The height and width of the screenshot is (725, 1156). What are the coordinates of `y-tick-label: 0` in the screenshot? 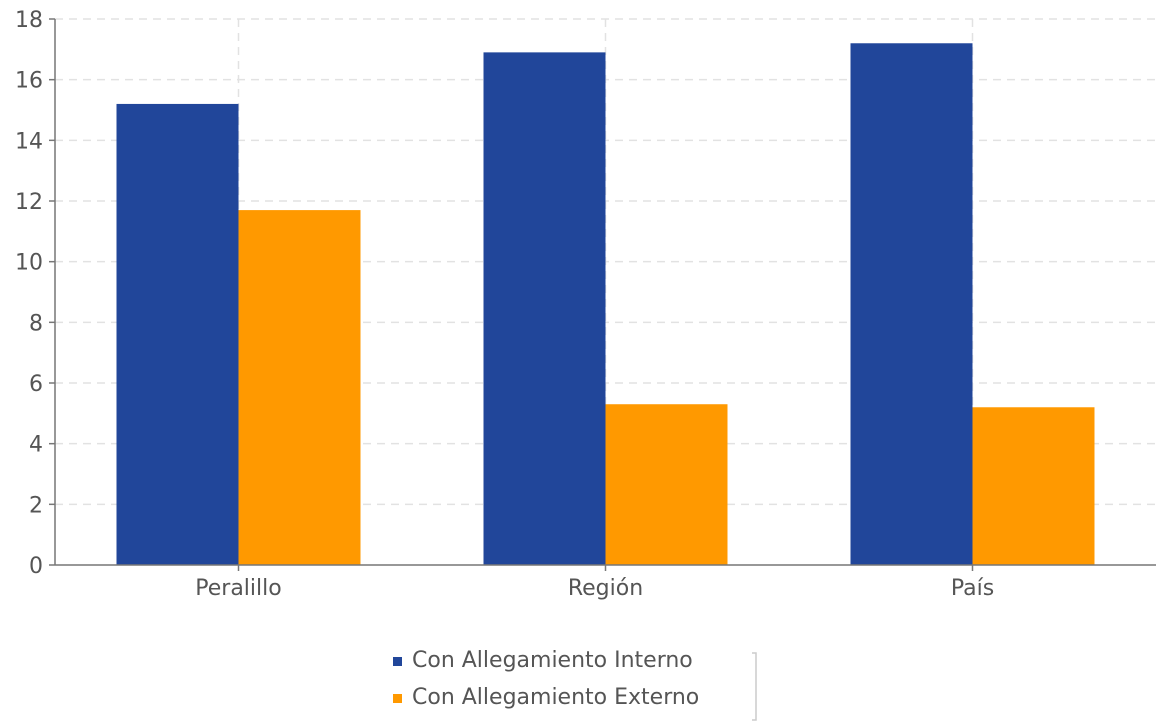 It's located at (36, 566).